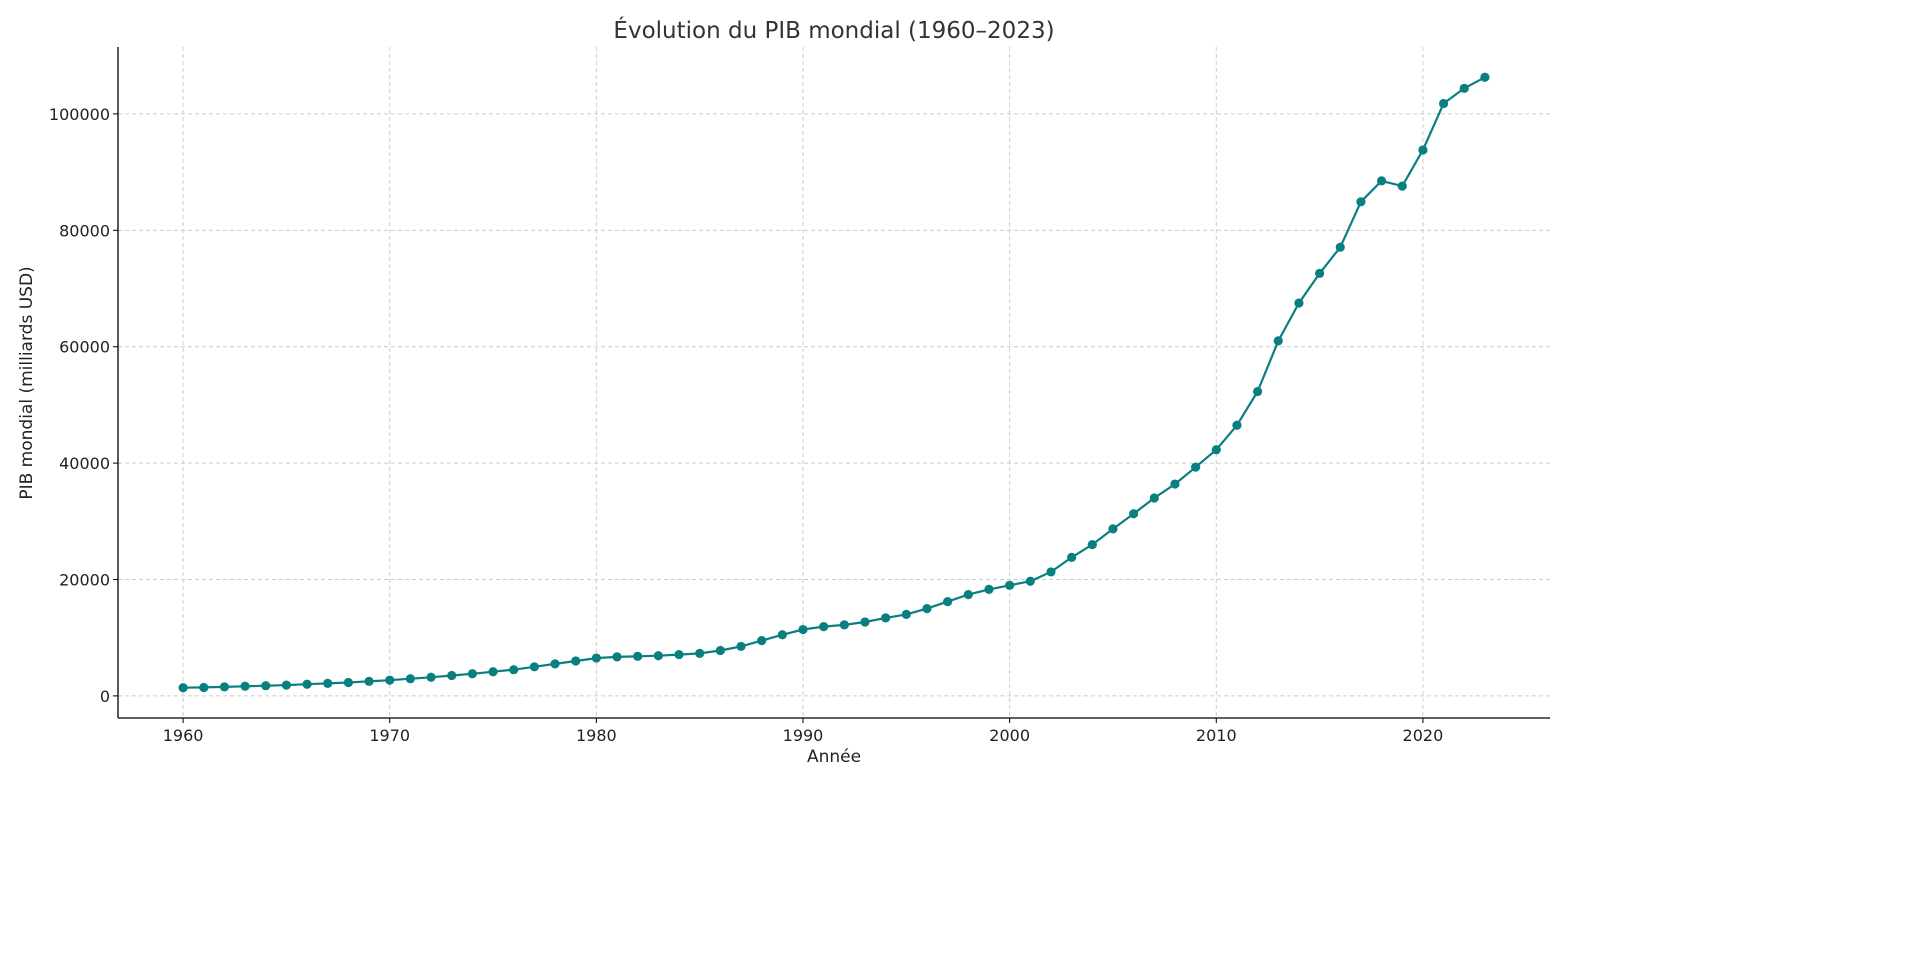  Describe the element at coordinates (105, 696) in the screenshot. I see `y-tick-label: 0` at that location.